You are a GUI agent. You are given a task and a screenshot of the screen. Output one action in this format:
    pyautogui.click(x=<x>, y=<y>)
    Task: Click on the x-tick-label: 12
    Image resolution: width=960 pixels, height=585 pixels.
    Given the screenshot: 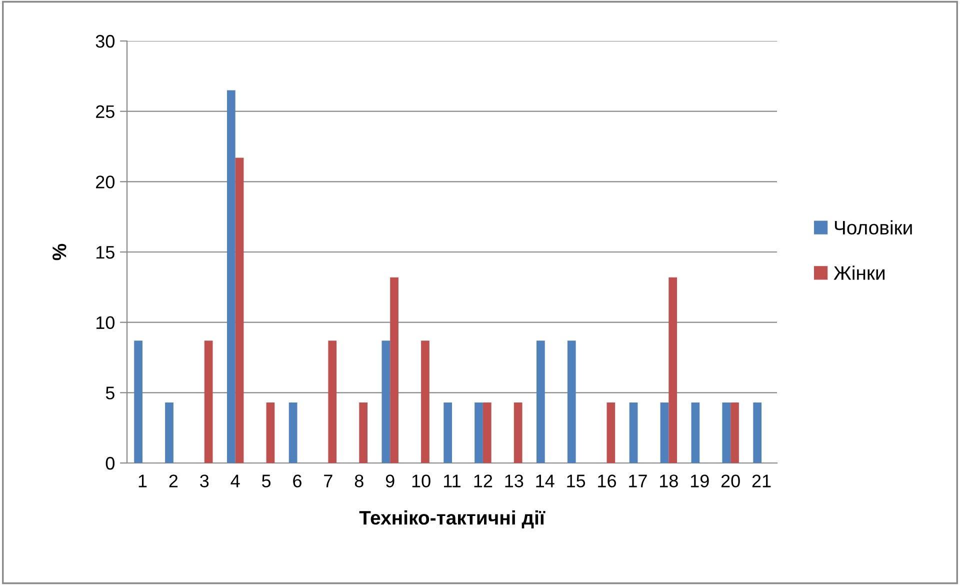 What is the action you would take?
    pyautogui.click(x=483, y=481)
    